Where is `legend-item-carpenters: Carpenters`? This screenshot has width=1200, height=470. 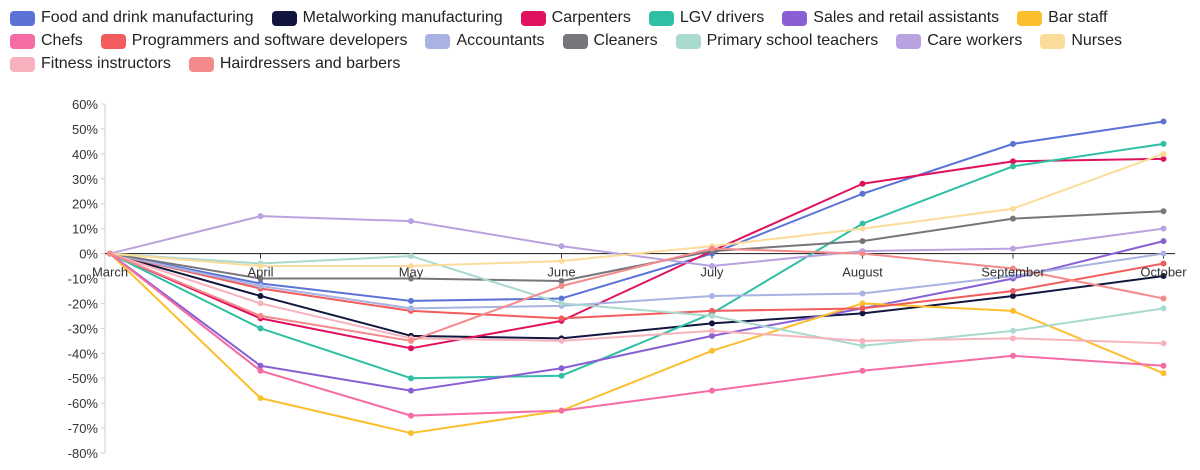
legend-item-carpenters: Carpenters is located at coordinates (575, 18).